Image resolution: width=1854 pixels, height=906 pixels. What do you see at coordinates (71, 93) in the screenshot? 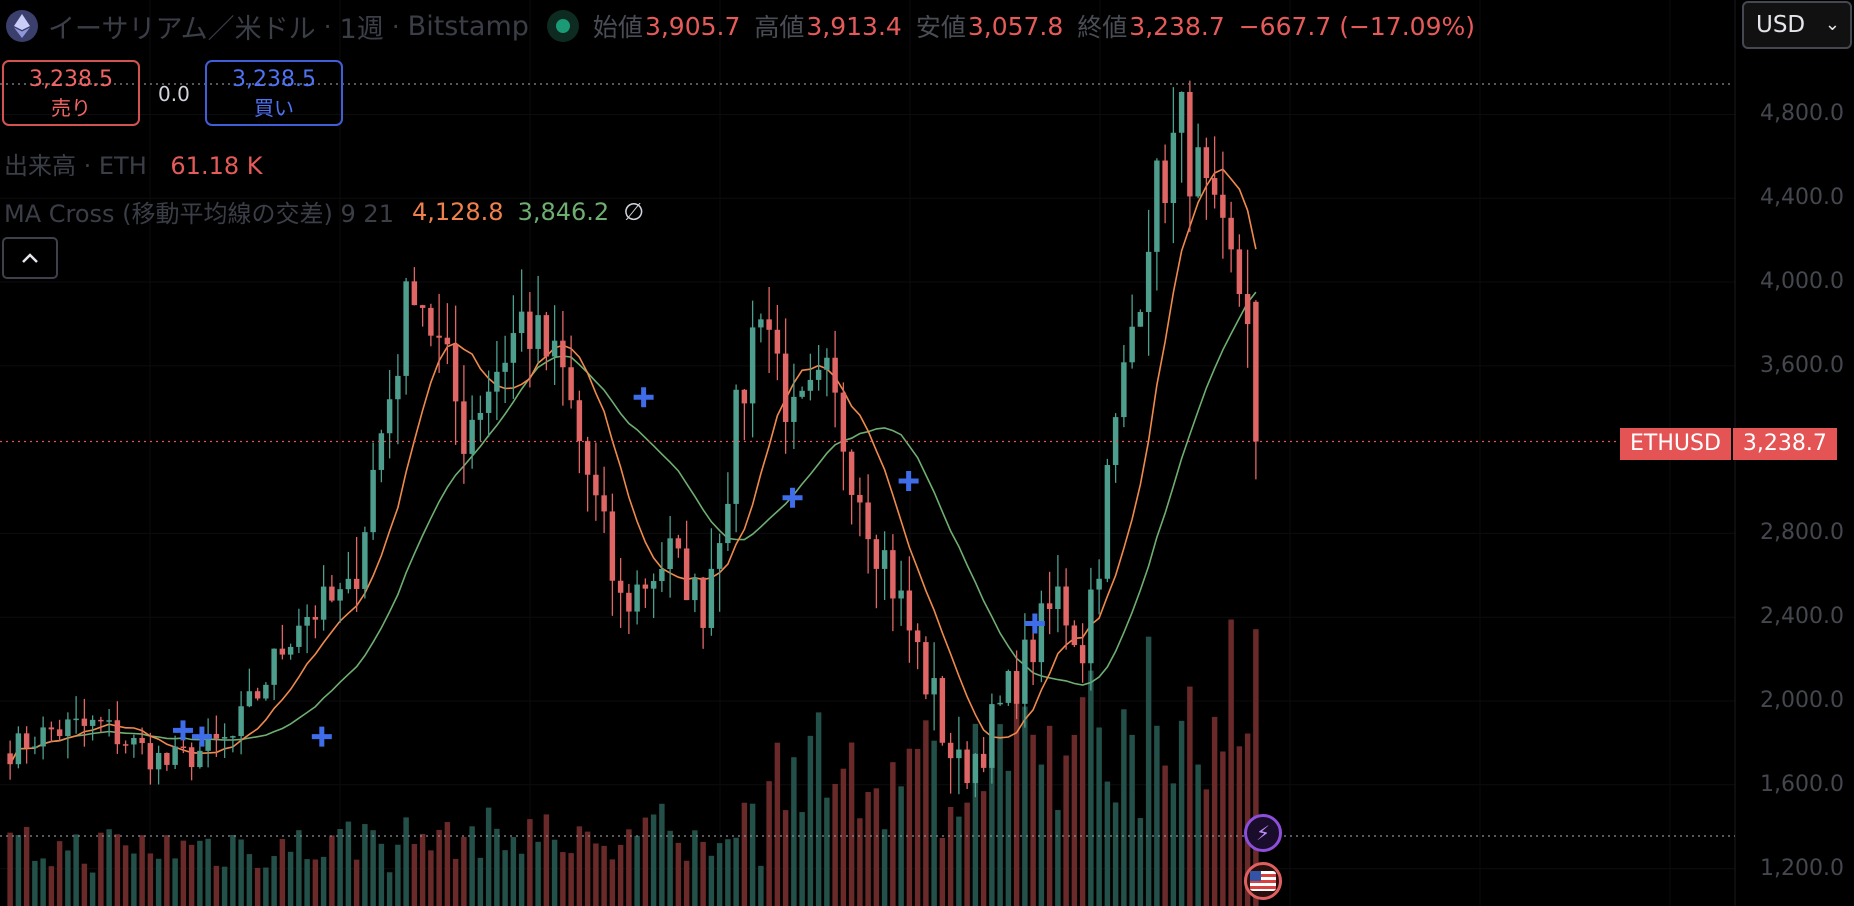
I see `sell-button: 3,238.5 売り` at bounding box center [71, 93].